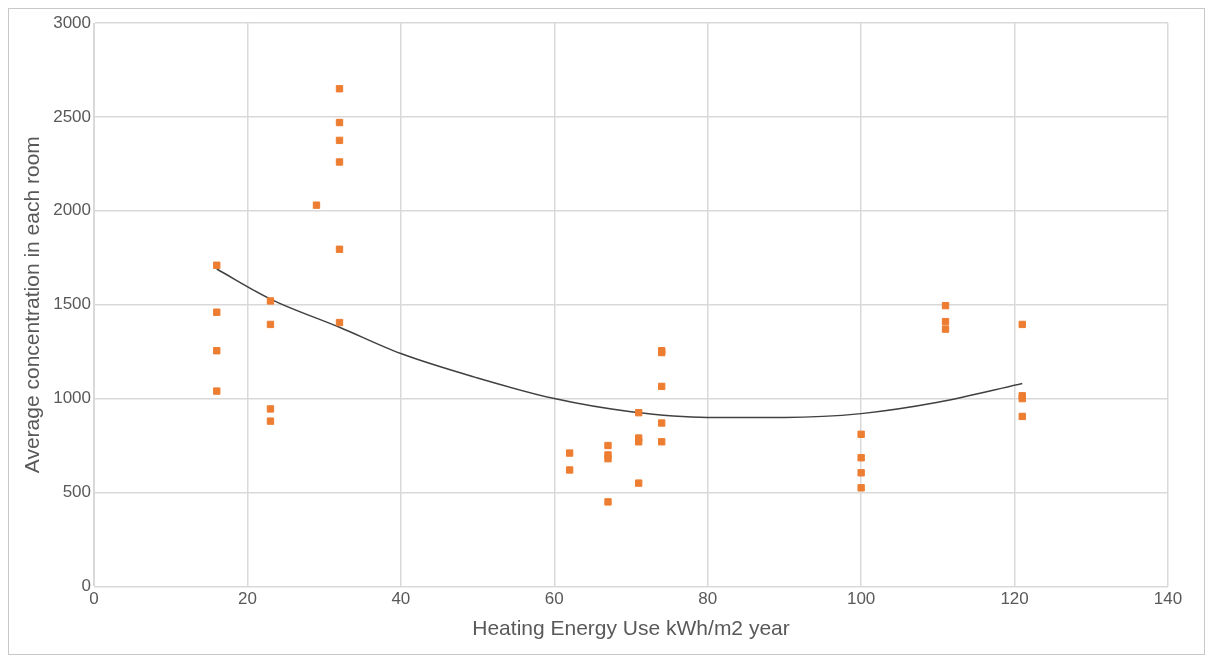 This screenshot has width=1215, height=661. Describe the element at coordinates (247, 599) in the screenshot. I see `x-tick-label: 20` at that location.